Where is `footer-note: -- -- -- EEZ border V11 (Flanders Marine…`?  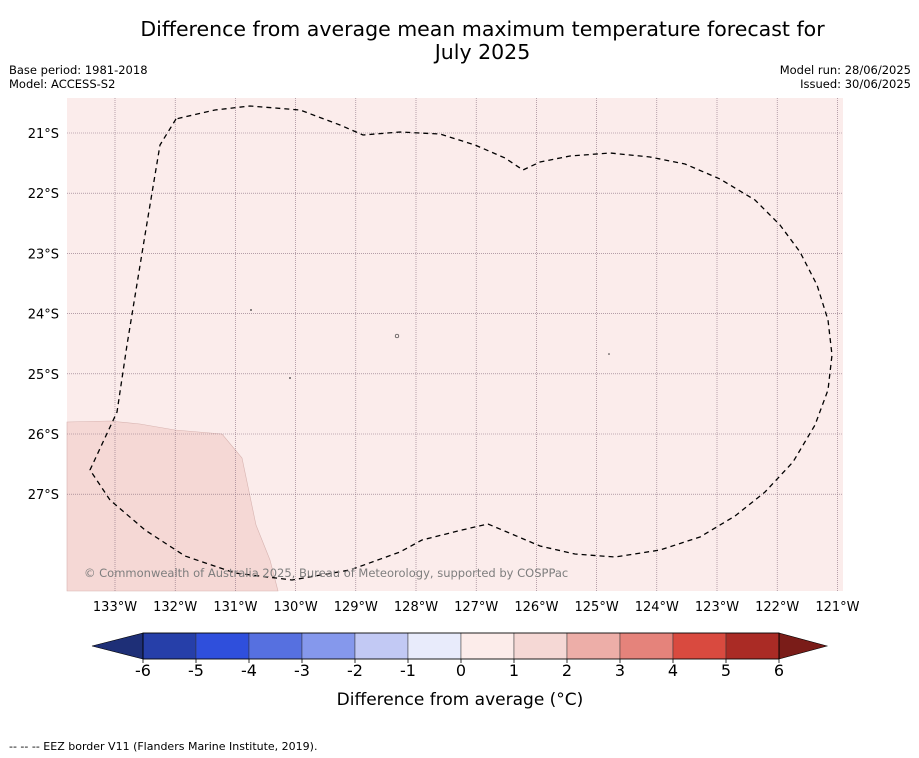 footer-note: -- -- -- EEZ border V11 (Flanders Marine… is located at coordinates (163, 746).